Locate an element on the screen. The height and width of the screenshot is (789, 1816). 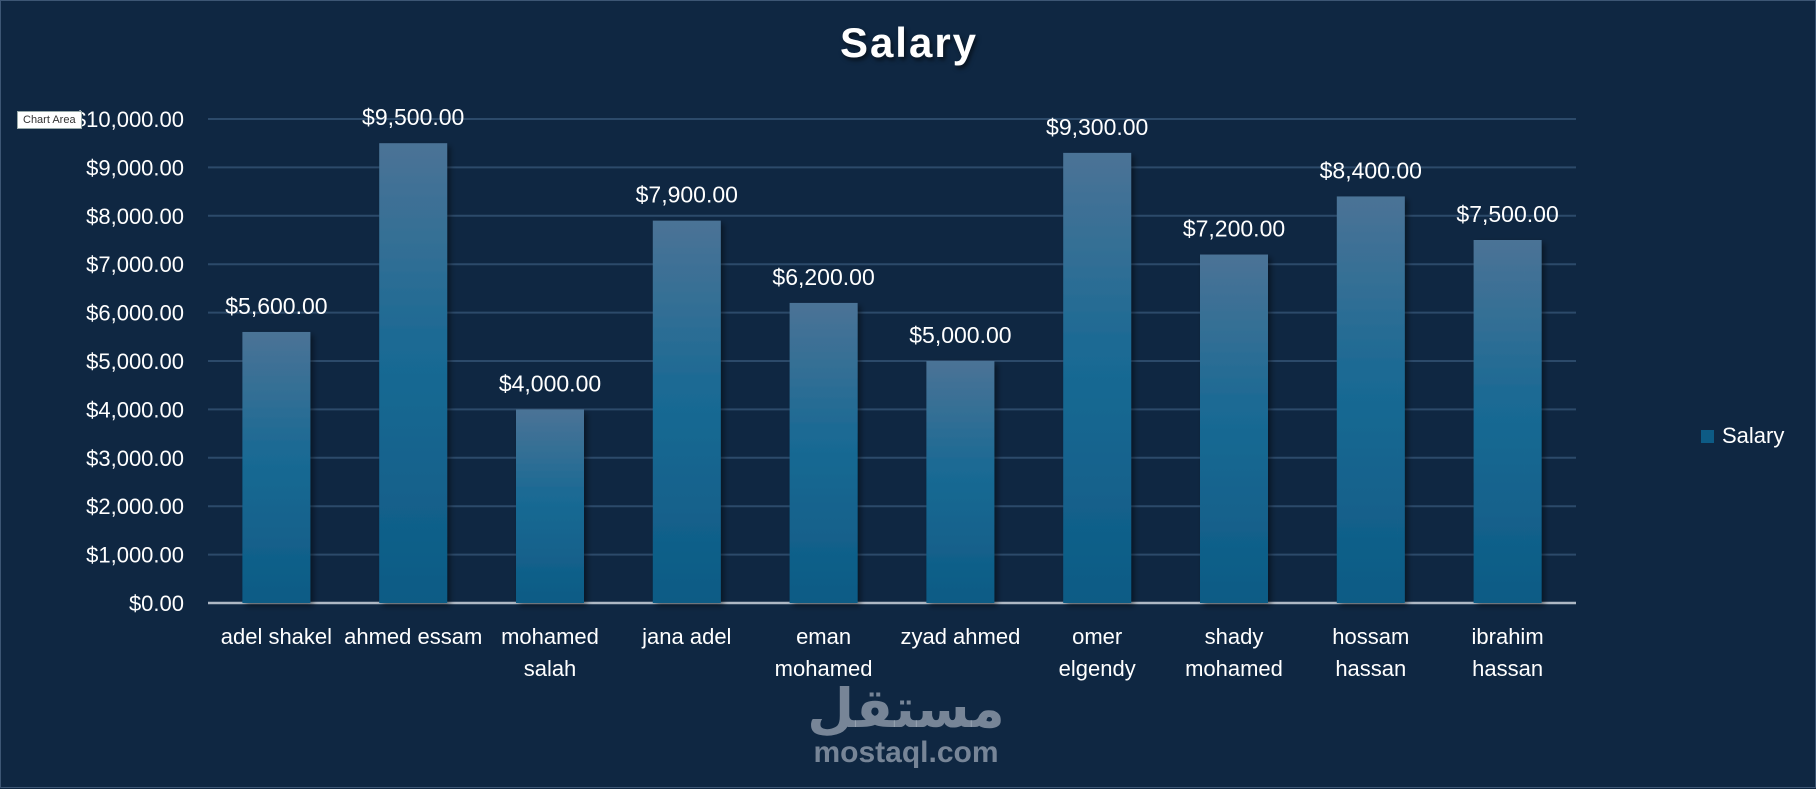
legend-label: Salary is located at coordinates (1753, 435).